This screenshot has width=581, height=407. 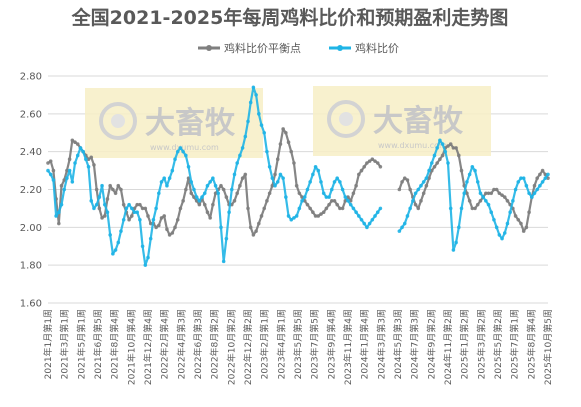 What do you see at coordinates (65, 344) in the screenshot?
I see `x-tick-label: 2021年3月第1周` at bounding box center [65, 344].